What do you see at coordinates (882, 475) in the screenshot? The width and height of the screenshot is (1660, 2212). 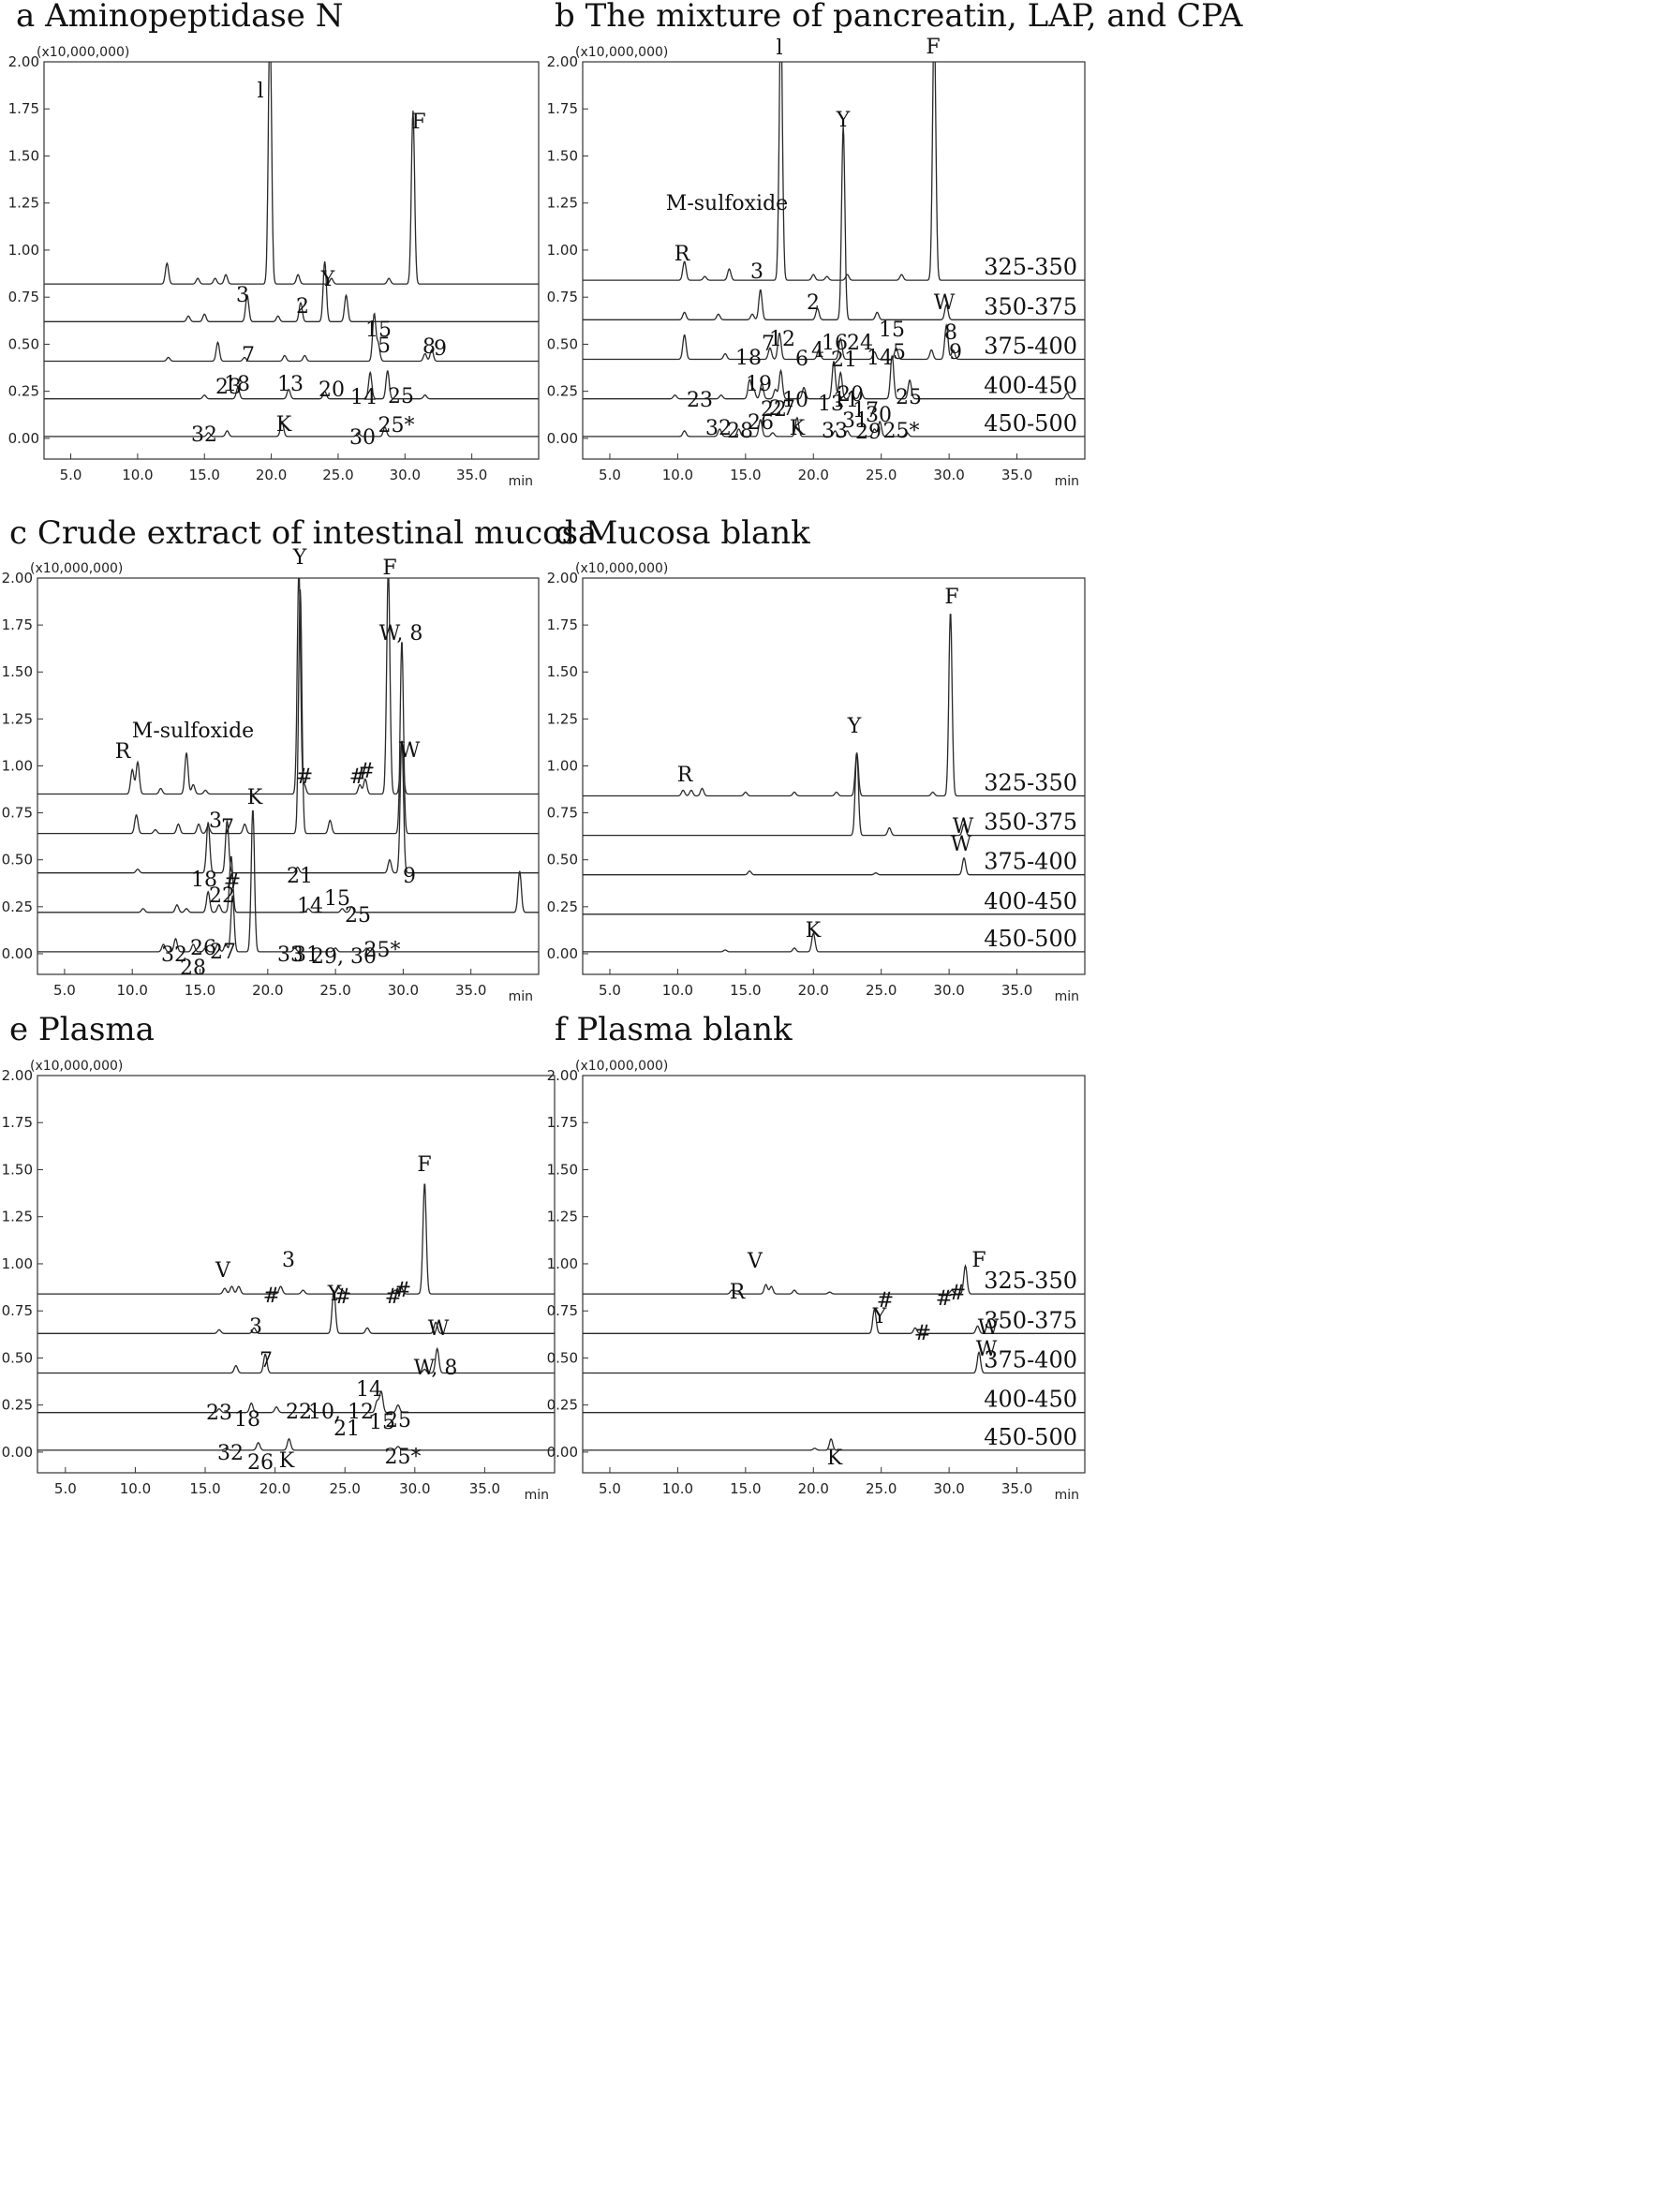 I see `x-tick-label: 25.0` at bounding box center [882, 475].